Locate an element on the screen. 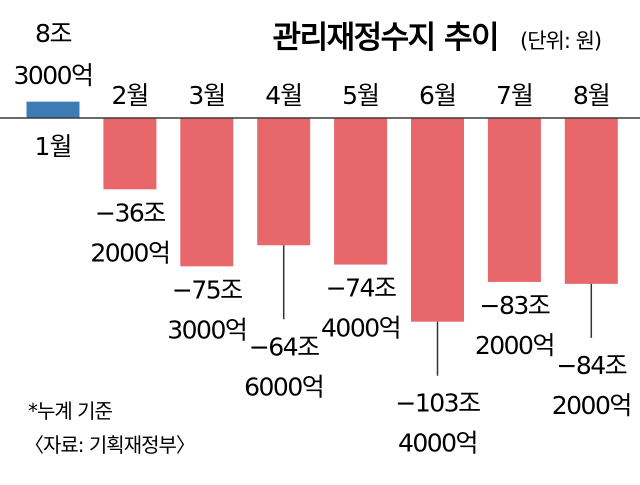 The image size is (640, 485). month-label: 6월 is located at coordinates (437, 95).